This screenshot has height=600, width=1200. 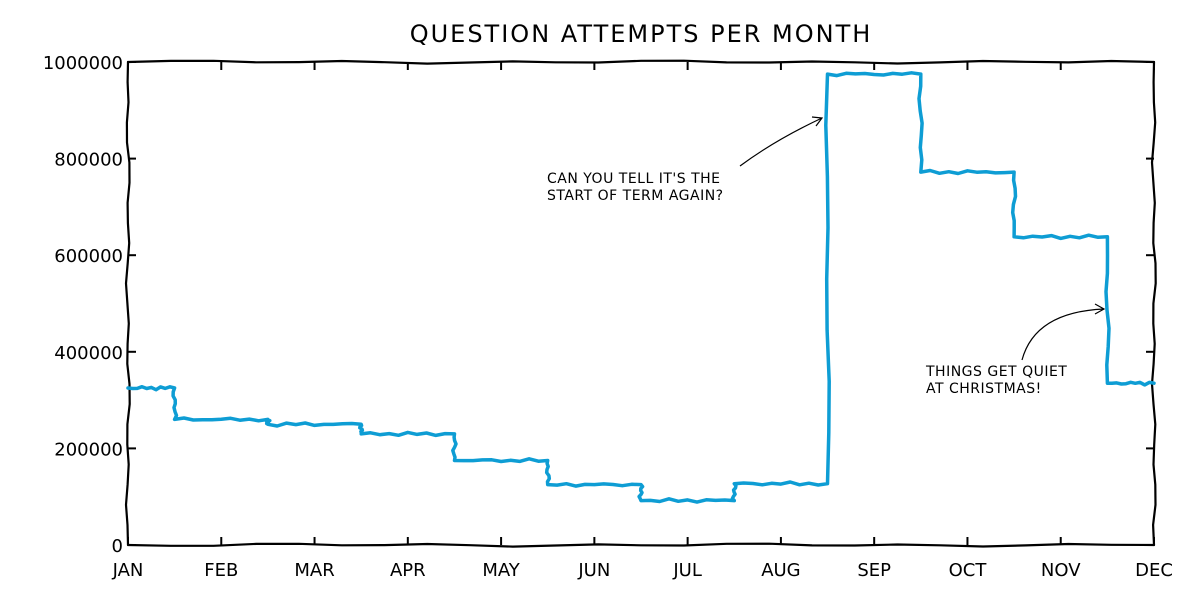 What do you see at coordinates (780, 570) in the screenshot?
I see `x-tick-label: AUG` at bounding box center [780, 570].